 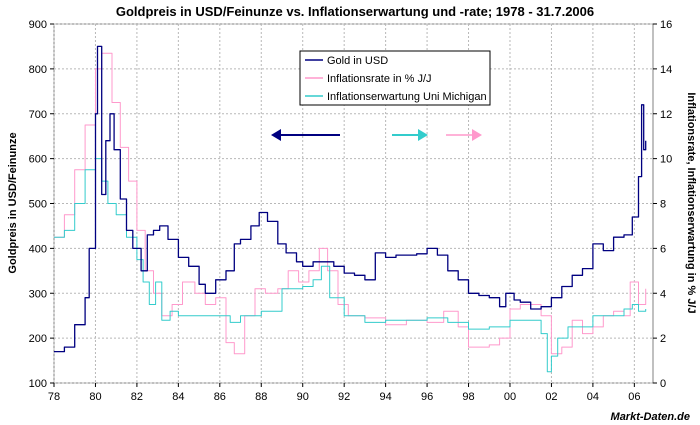 I want to click on y-left-tick-label: 700, so click(x=38, y=115).